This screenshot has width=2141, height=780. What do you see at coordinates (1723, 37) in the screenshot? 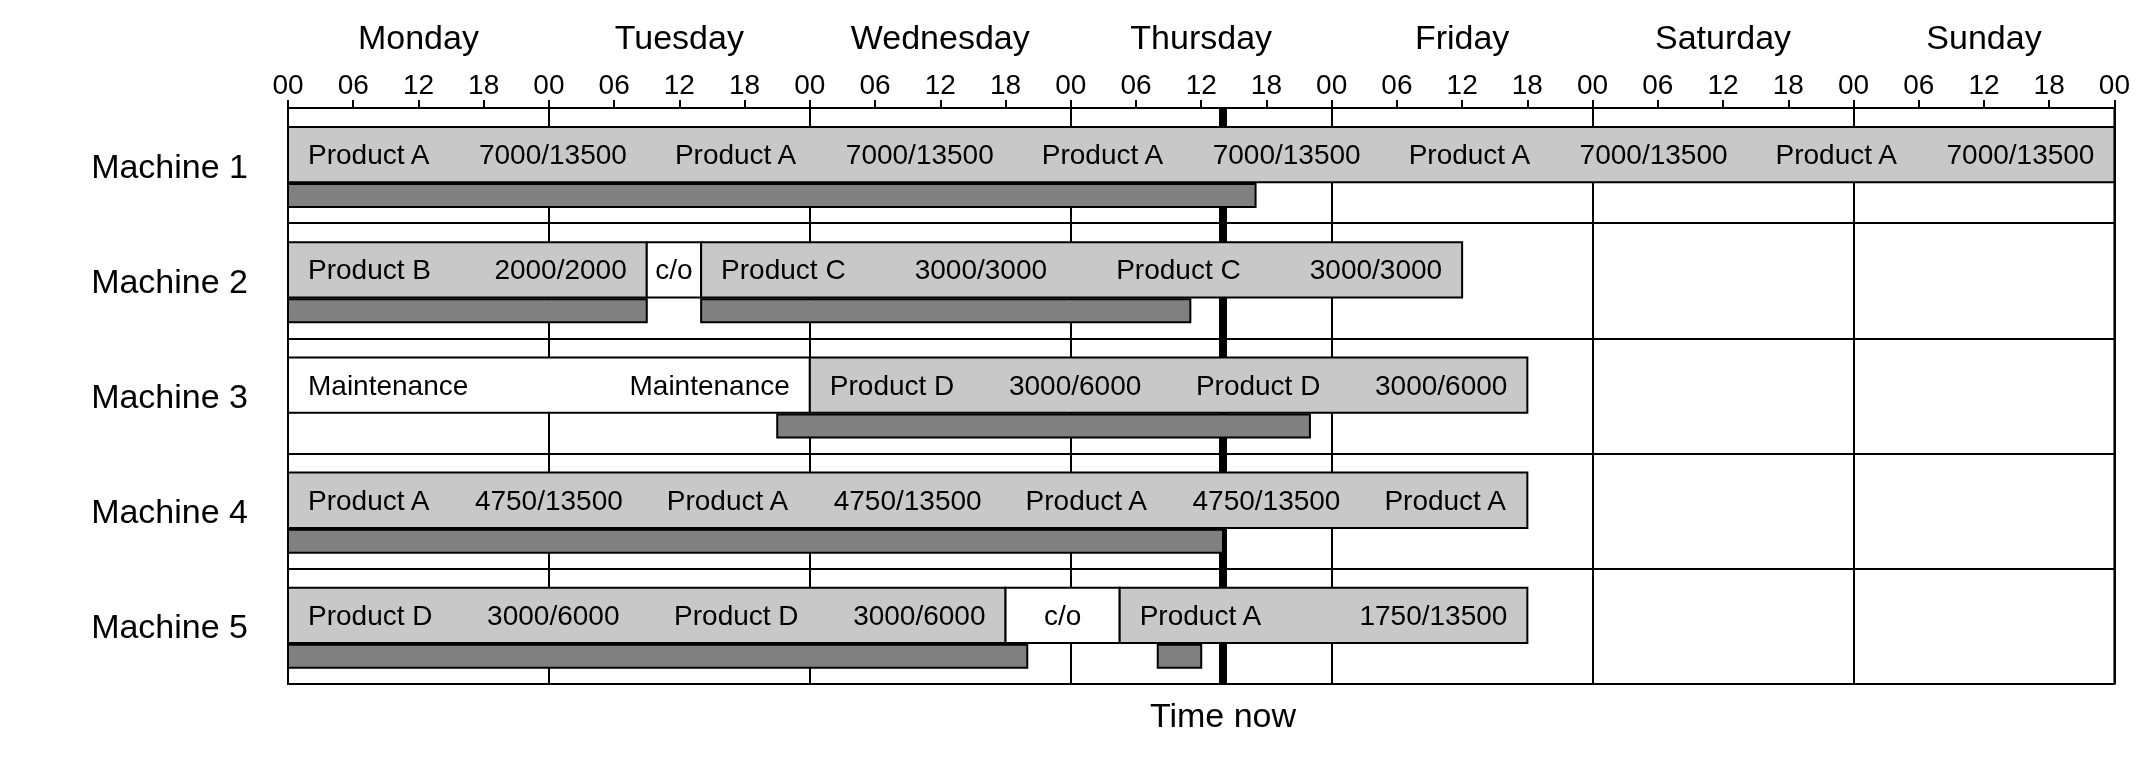
I see `text: Saturday` at bounding box center [1723, 37].